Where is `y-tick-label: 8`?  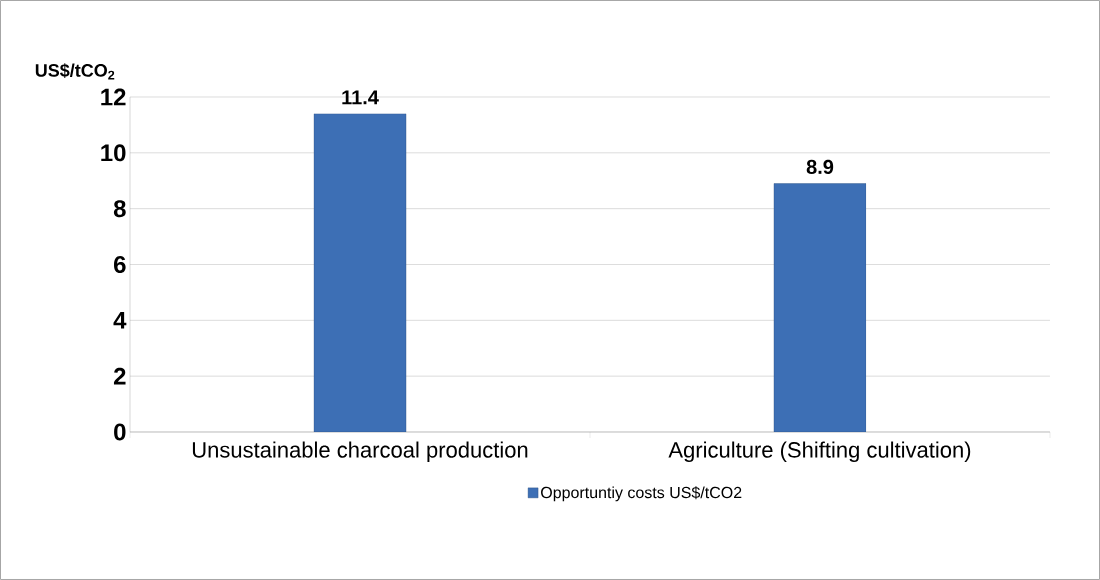
y-tick-label: 8 is located at coordinates (119, 209).